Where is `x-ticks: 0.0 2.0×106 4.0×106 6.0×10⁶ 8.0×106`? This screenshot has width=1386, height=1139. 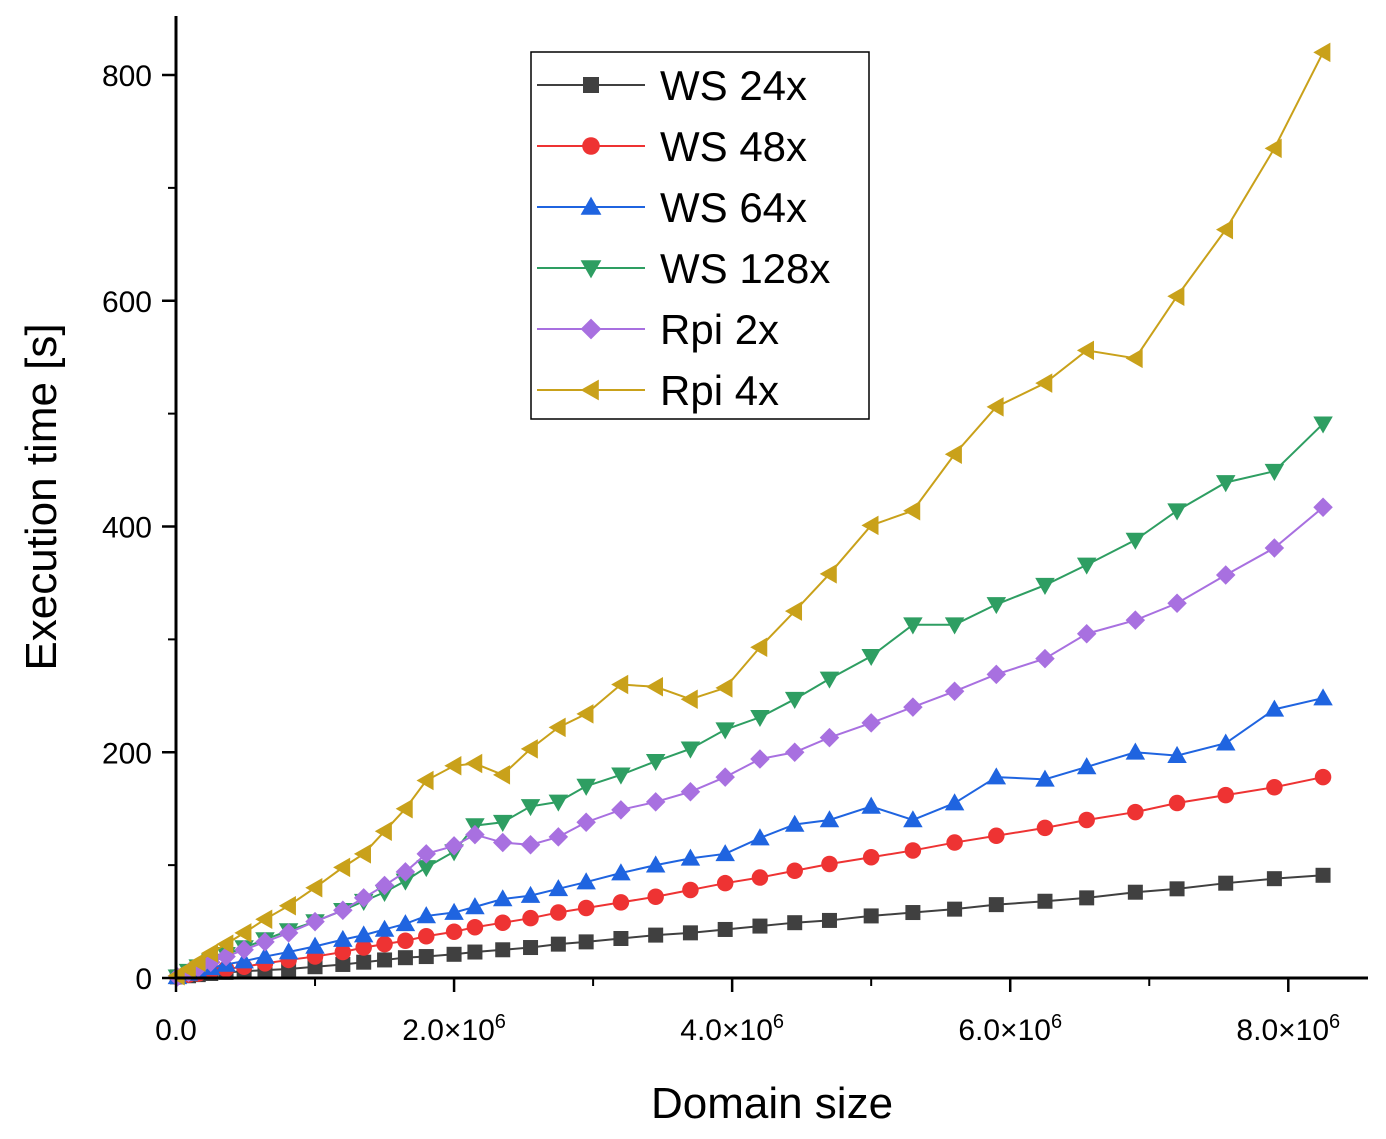 x-ticks: 0.0 2.0×106 4.0×106 6.0×10⁶ 8.0×106 is located at coordinates (747, 1012).